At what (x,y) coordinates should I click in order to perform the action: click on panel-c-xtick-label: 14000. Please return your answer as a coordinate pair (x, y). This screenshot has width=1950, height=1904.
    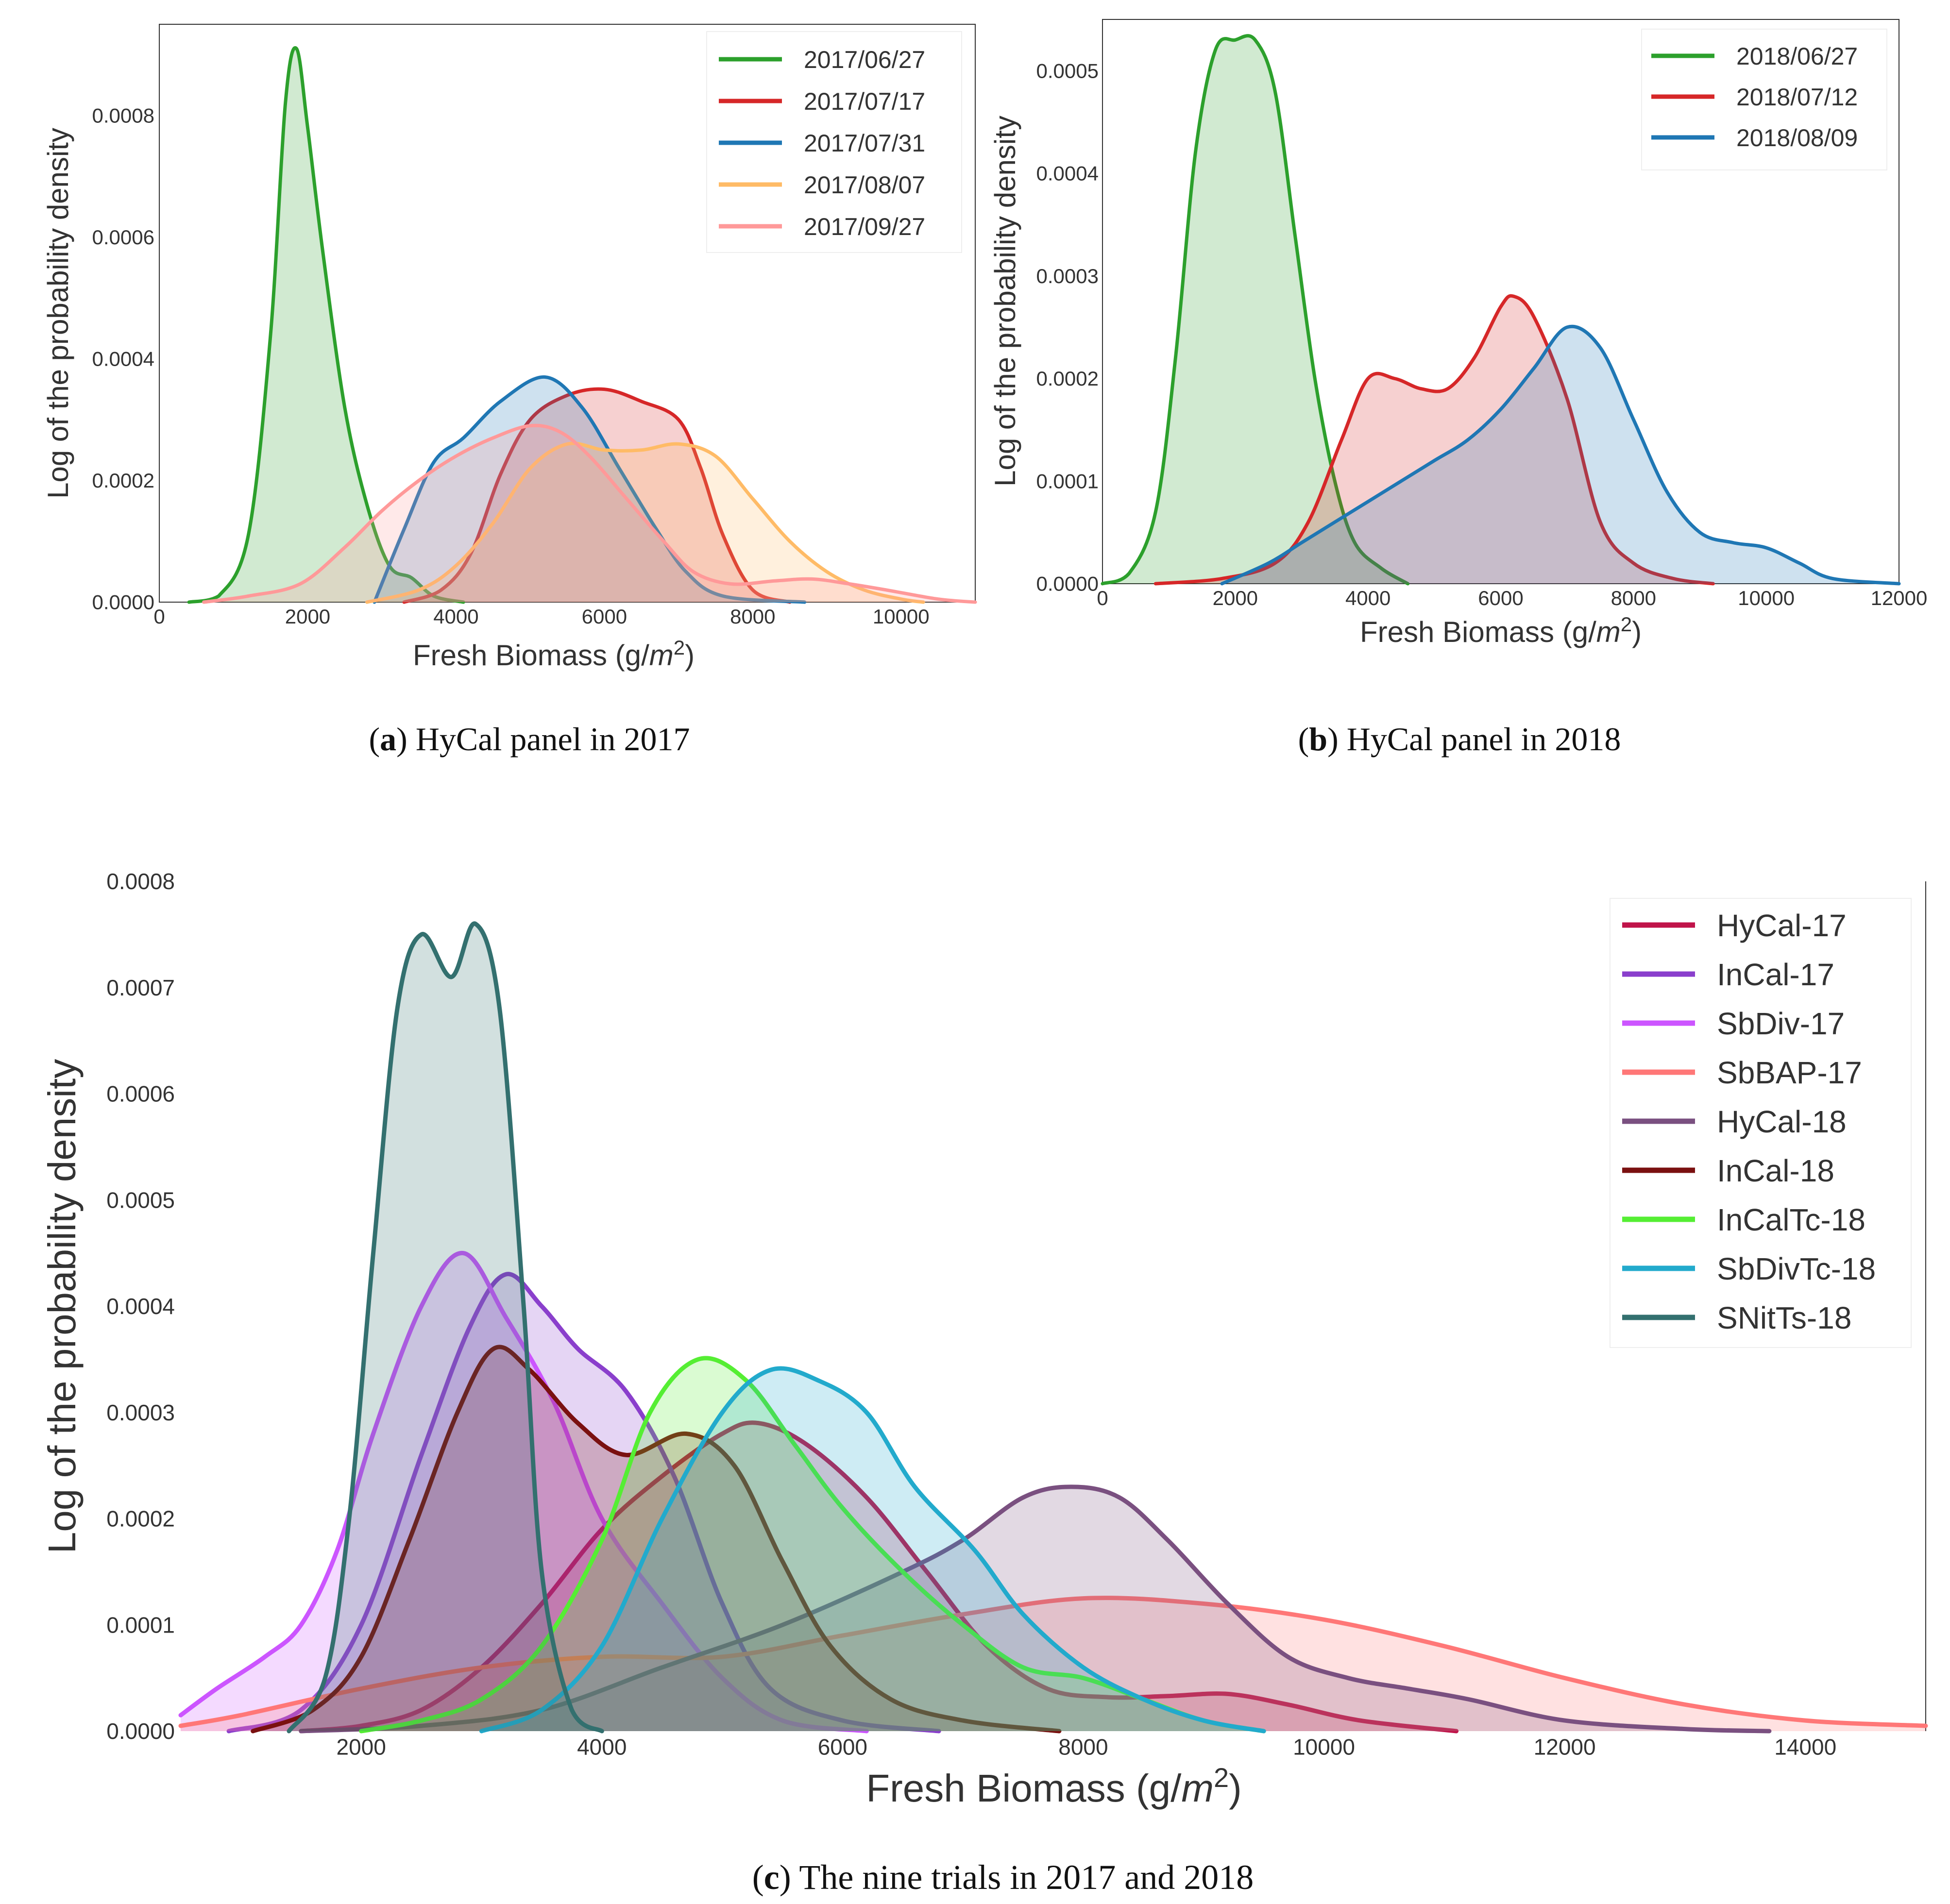
    Looking at the image, I should click on (1805, 1746).